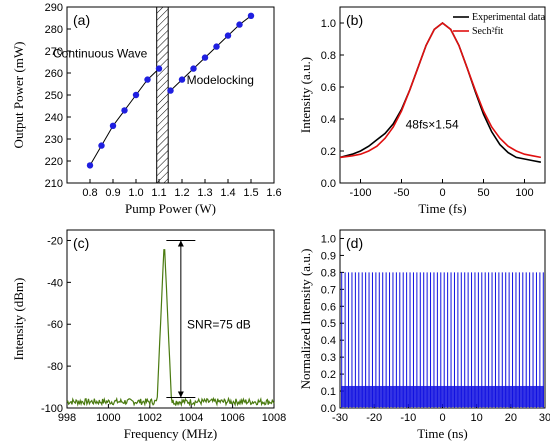  Describe the element at coordinates (524, 193) in the screenshot. I see `x-tick-label: 100` at that location.